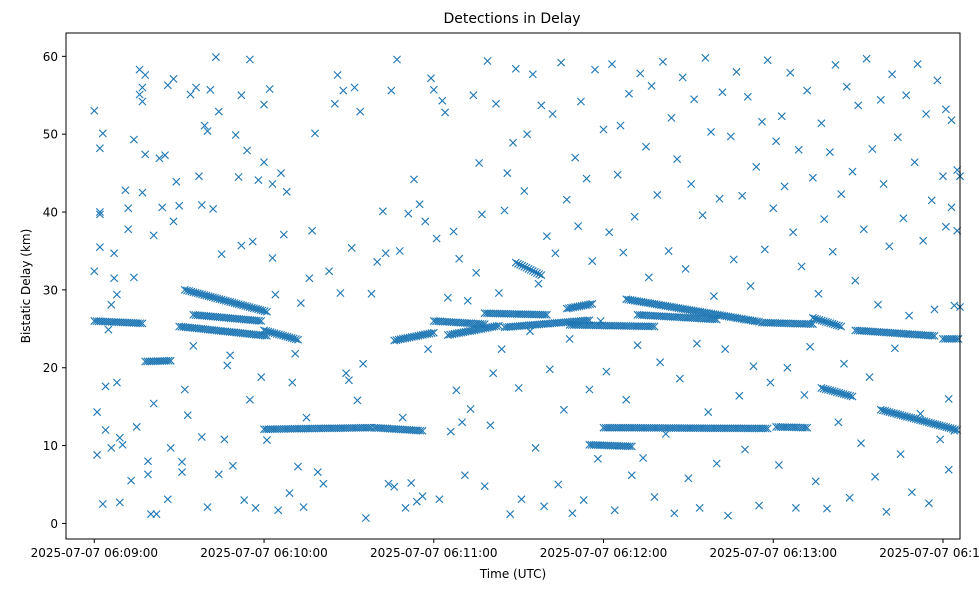 Image resolution: width=979 pixels, height=594 pixels. I want to click on x-tick-label: 2025-07-07 06:10:00, so click(263, 553).